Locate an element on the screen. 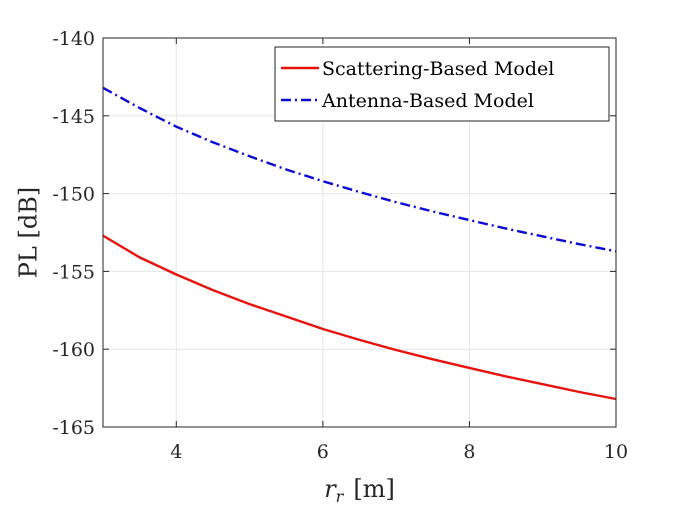  x-tick-label: 6 is located at coordinates (323, 452).